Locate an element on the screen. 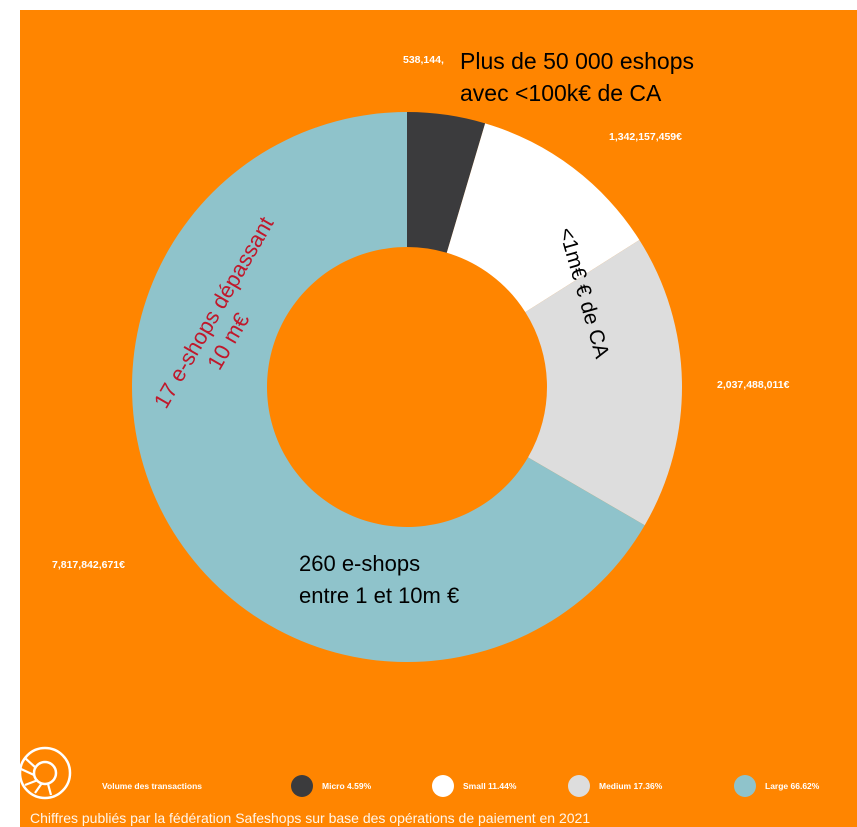 The height and width of the screenshot is (827, 857). annotation-medium-note: 260 e-shops entre 1 et 10m € is located at coordinates (379, 579).